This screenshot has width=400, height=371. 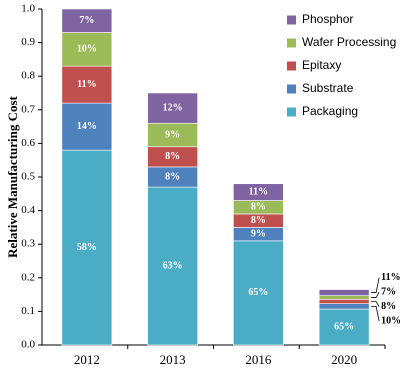 I want to click on data-label: 12%, so click(x=173, y=107).